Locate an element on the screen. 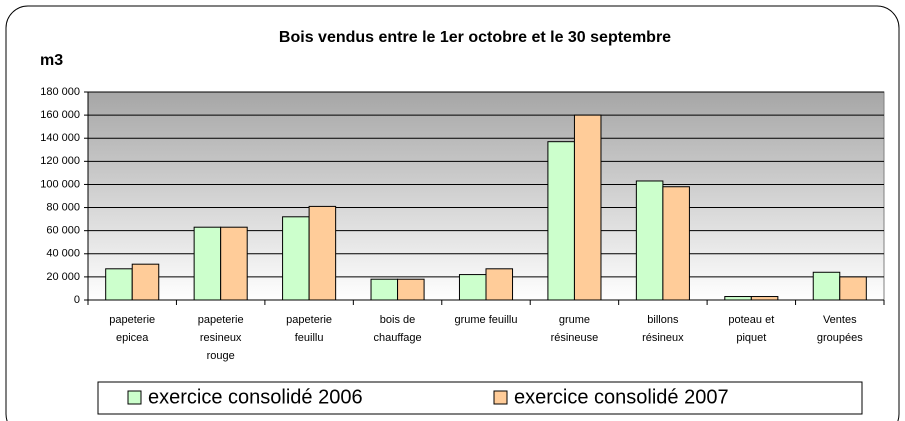 The width and height of the screenshot is (905, 421). y-tick-label: 60 000 is located at coordinates (63, 231).